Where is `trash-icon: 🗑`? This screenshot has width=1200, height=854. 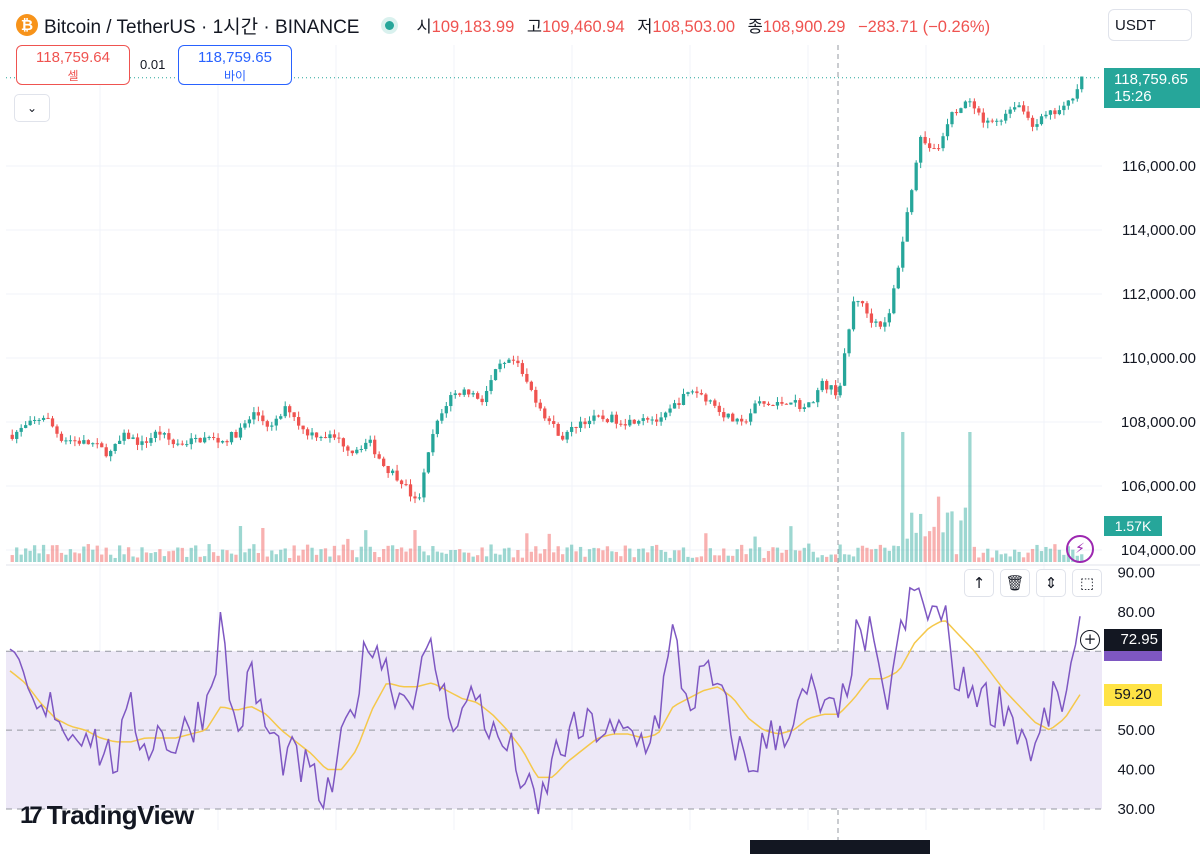 trash-icon: 🗑 is located at coordinates (1015, 583).